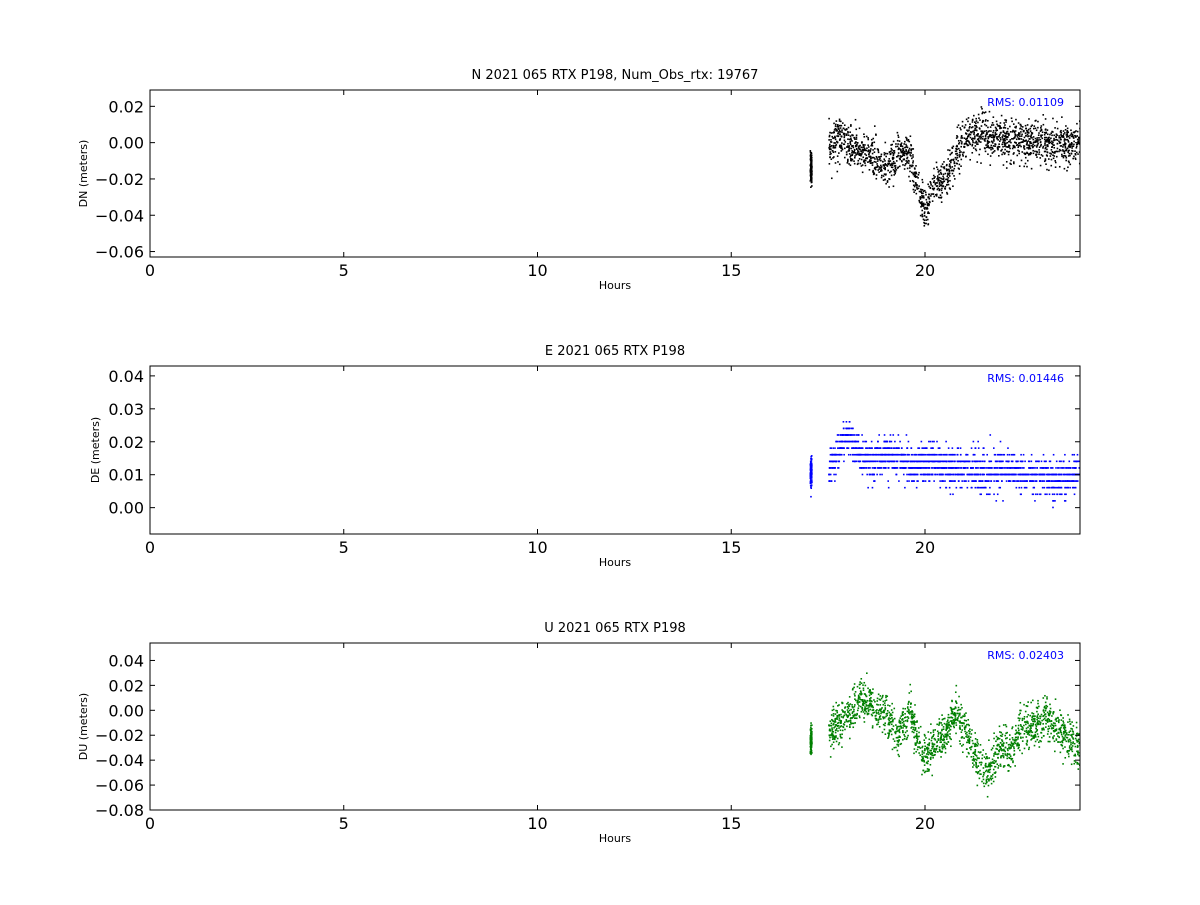  What do you see at coordinates (344, 270) in the screenshot?
I see `x-tick-label: 5` at bounding box center [344, 270].